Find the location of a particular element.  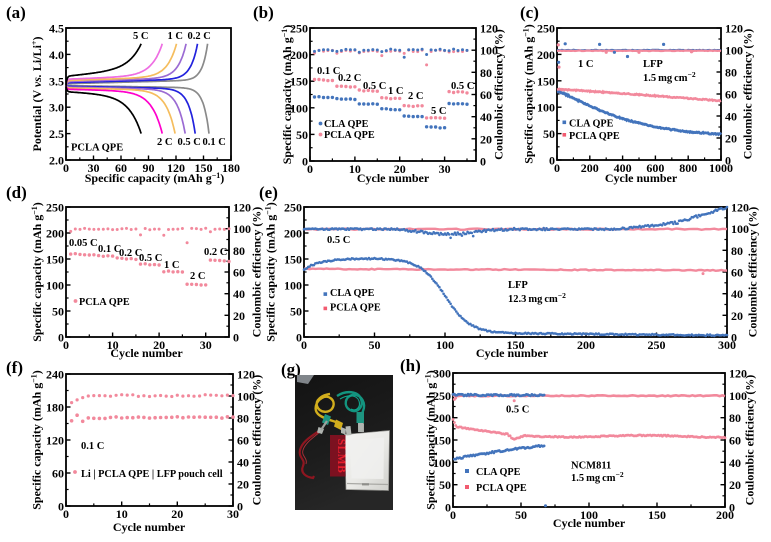

svg-text: 240 is located at coordinates (55, 375).